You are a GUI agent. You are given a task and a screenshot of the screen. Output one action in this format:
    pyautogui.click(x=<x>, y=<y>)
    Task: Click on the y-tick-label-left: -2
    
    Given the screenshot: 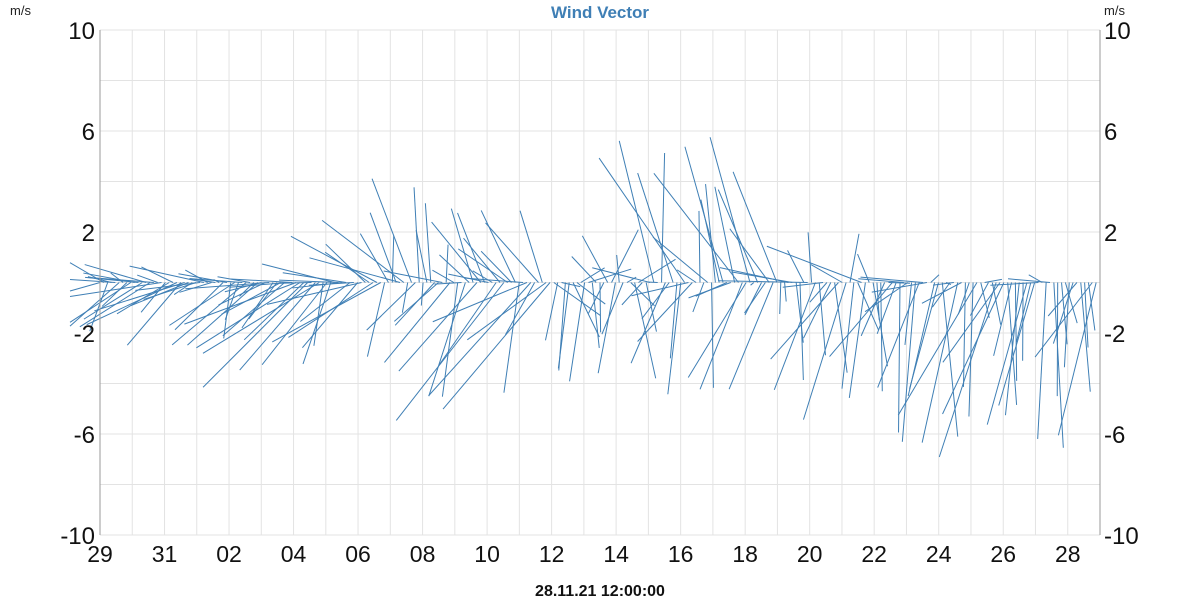 What is the action you would take?
    pyautogui.click(x=84, y=334)
    